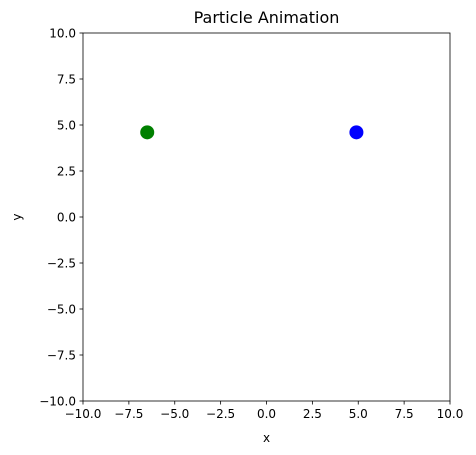 Image resolution: width=476 pixels, height=455 pixels. What do you see at coordinates (61, 355) in the screenshot?
I see `y-tick-label: −7.5` at bounding box center [61, 355].